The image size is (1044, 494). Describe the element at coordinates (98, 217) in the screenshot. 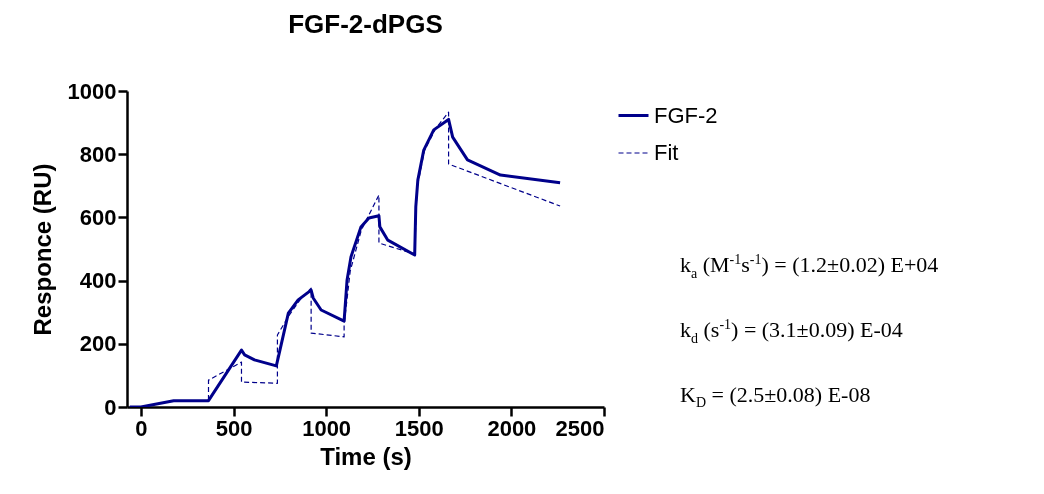

I see `y-tick-label: 600` at that location.